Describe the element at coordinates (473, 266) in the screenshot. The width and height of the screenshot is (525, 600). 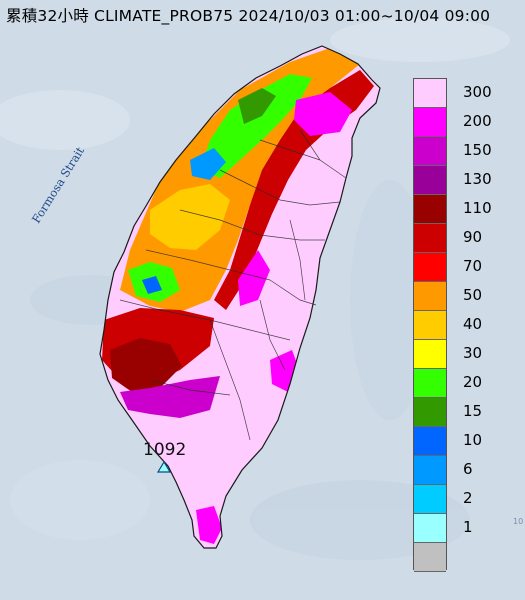
I see `legend-label: 70` at that location.